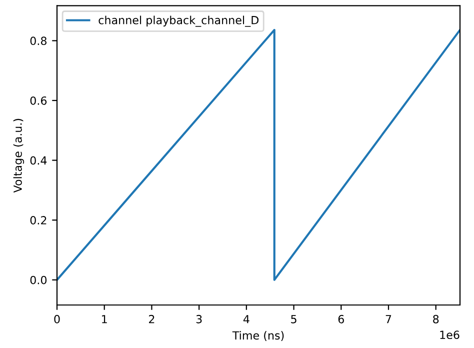 The image size is (474, 348). Describe the element at coordinates (341, 319) in the screenshot. I see `x-tick-label: 6` at that location.